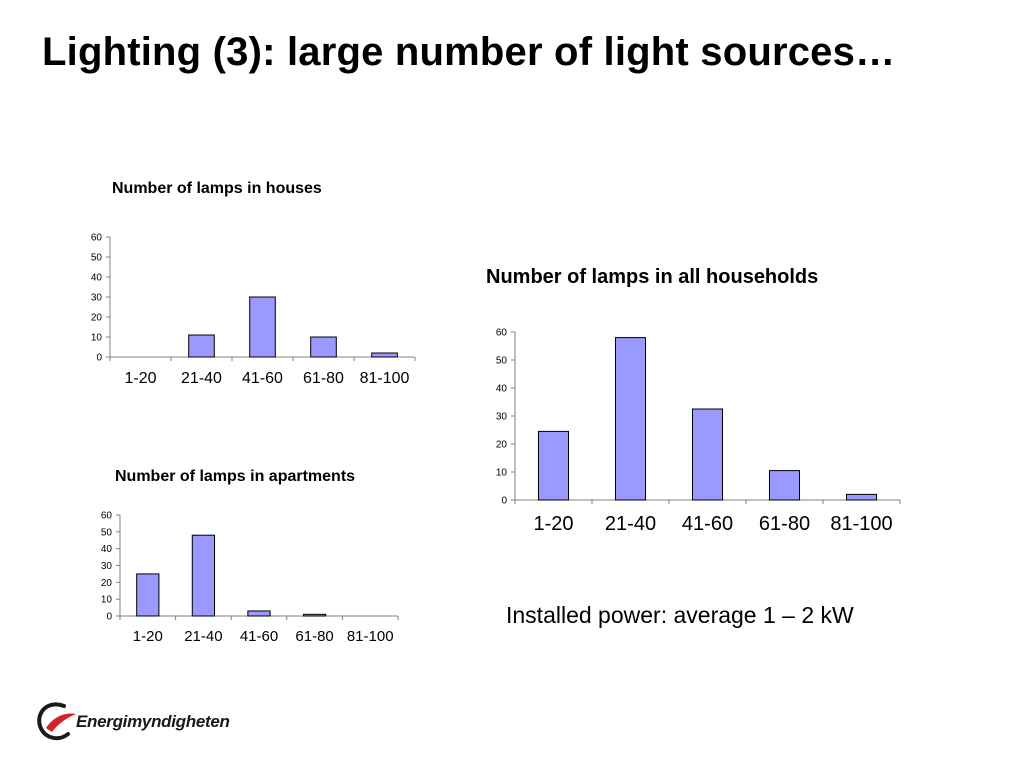 Image resolution: width=1024 pixels, height=768 pixels. Describe the element at coordinates (680, 615) in the screenshot. I see `installed-power-note: Installed power: average 1 – 2 kW` at that location.